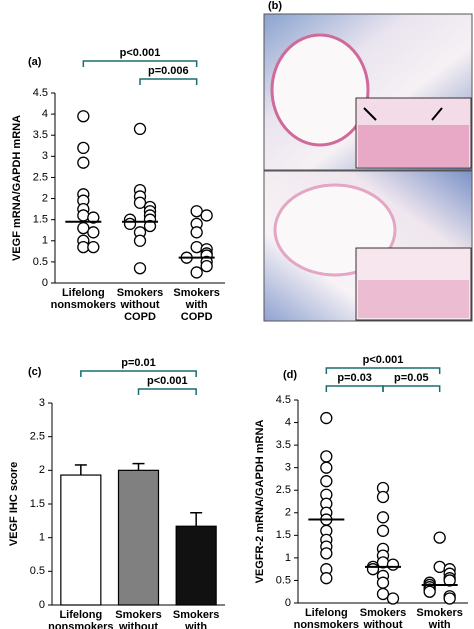  What do you see at coordinates (35, 62) in the screenshot?
I see `panel-label: (a)` at bounding box center [35, 62].